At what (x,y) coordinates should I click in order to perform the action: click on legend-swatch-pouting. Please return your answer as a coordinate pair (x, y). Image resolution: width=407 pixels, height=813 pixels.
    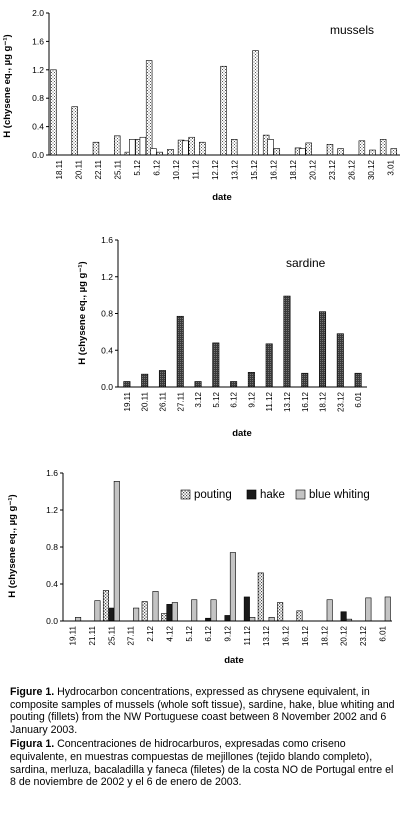
    Looking at the image, I should click on (185, 494).